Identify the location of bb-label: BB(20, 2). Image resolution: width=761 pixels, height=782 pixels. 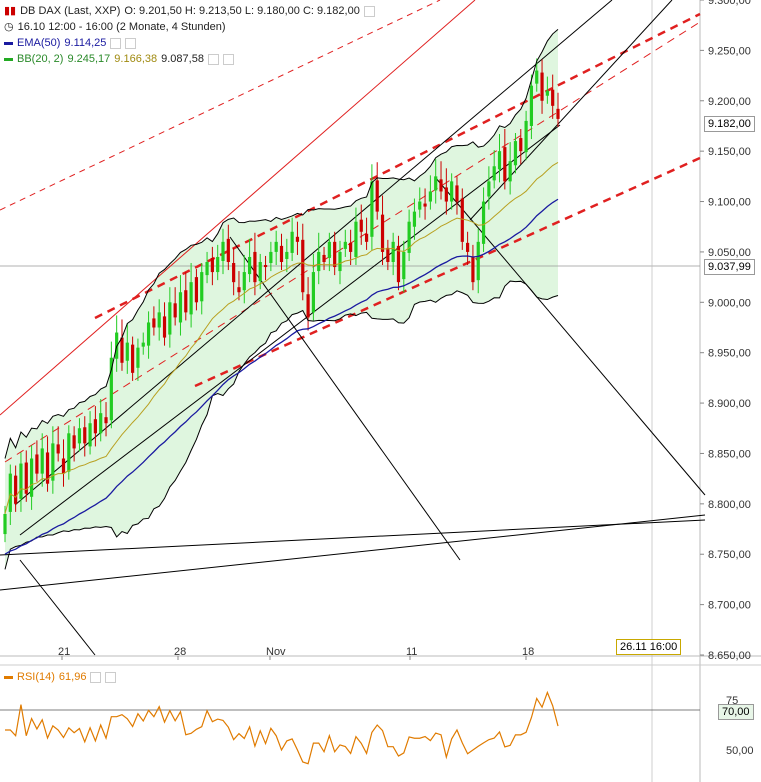
(40, 59).